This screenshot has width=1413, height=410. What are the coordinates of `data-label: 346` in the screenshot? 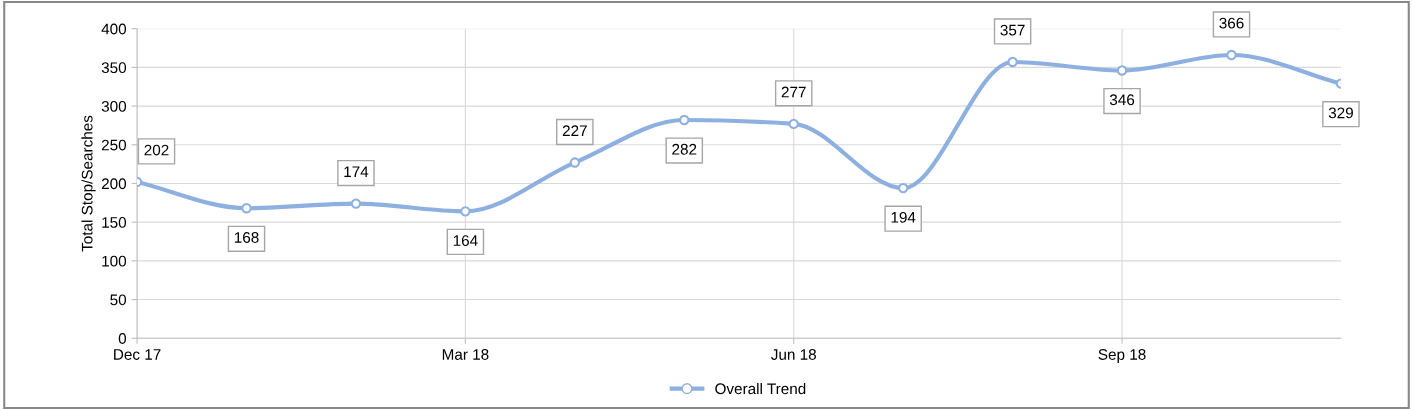 It's located at (1122, 100).